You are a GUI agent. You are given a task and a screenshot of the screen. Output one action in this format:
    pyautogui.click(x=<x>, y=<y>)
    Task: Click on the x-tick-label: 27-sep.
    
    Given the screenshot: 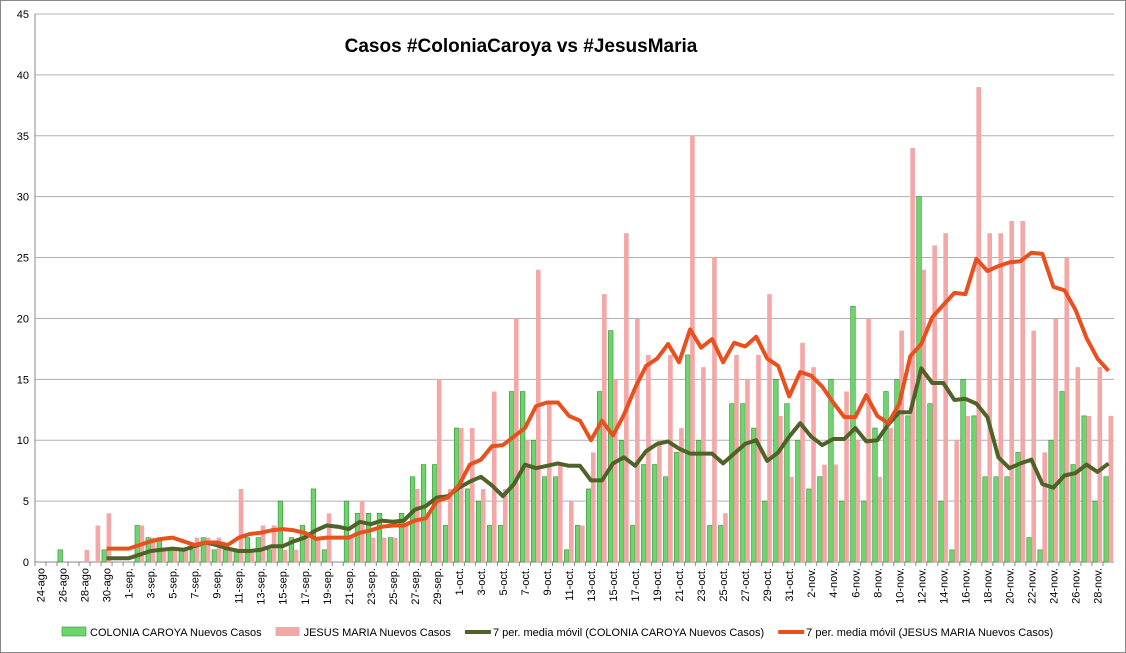 What is the action you would take?
    pyautogui.click(x=416, y=586)
    